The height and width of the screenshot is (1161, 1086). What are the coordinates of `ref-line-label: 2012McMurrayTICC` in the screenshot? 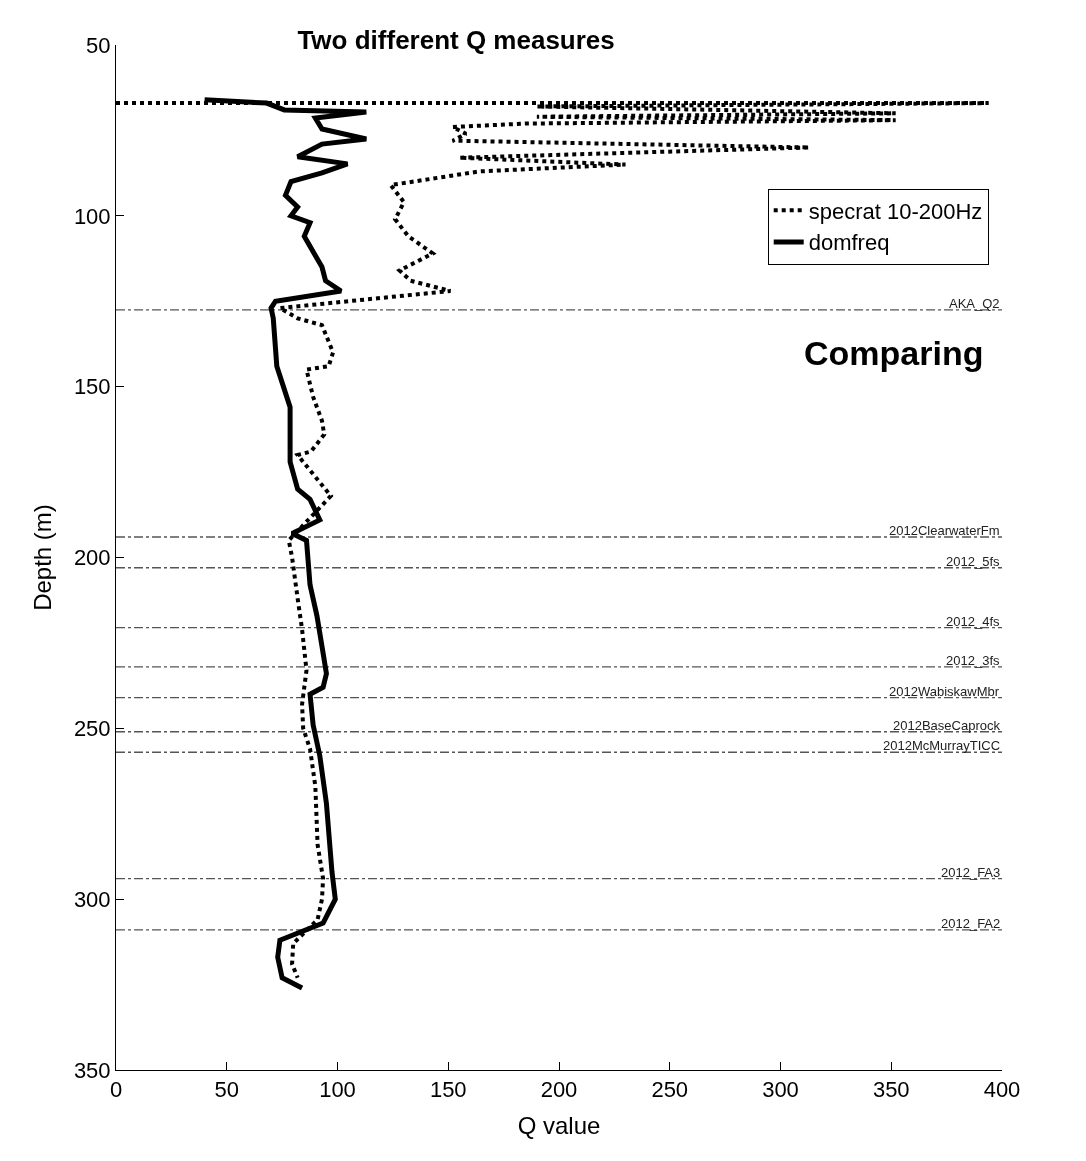 It's located at (942, 745).